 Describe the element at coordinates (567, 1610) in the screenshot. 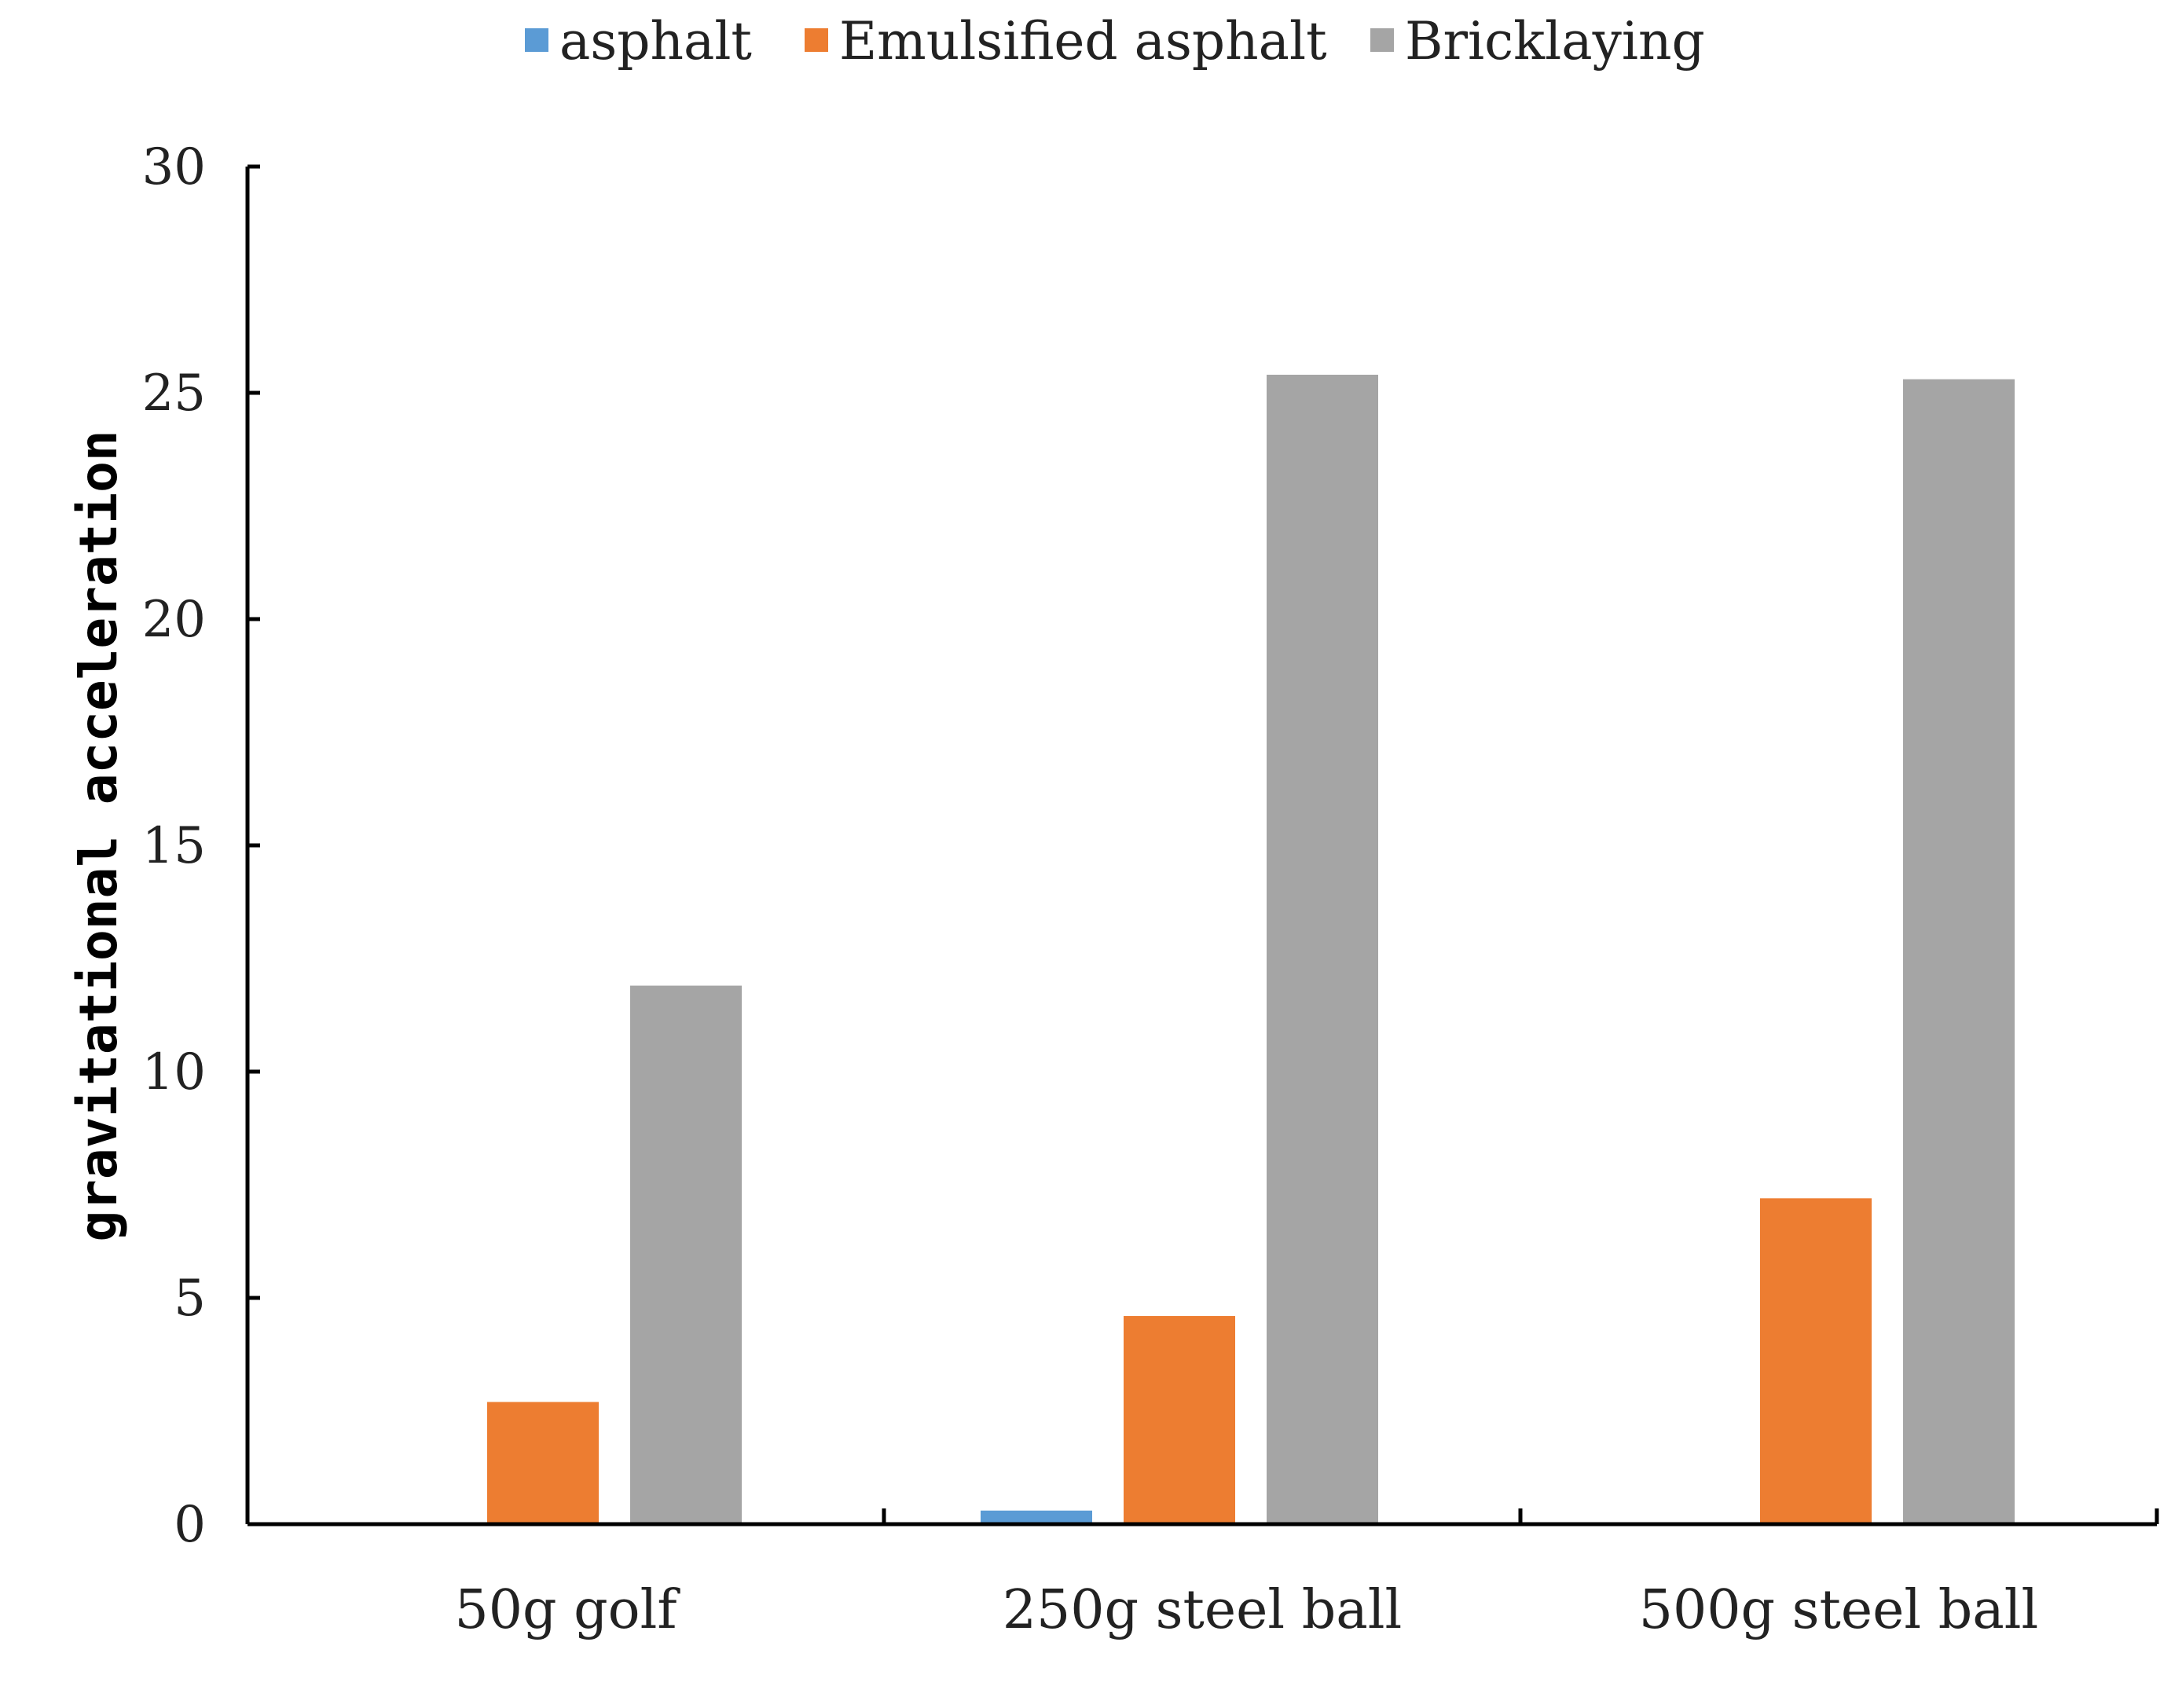

I see `x-tick-label: 50g golf` at that location.